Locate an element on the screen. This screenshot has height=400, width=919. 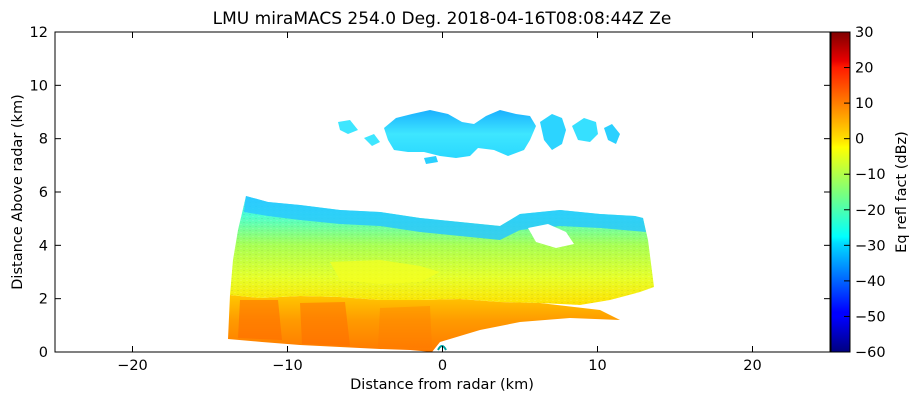
echo-upper-fragment is located at coordinates (431, 160).